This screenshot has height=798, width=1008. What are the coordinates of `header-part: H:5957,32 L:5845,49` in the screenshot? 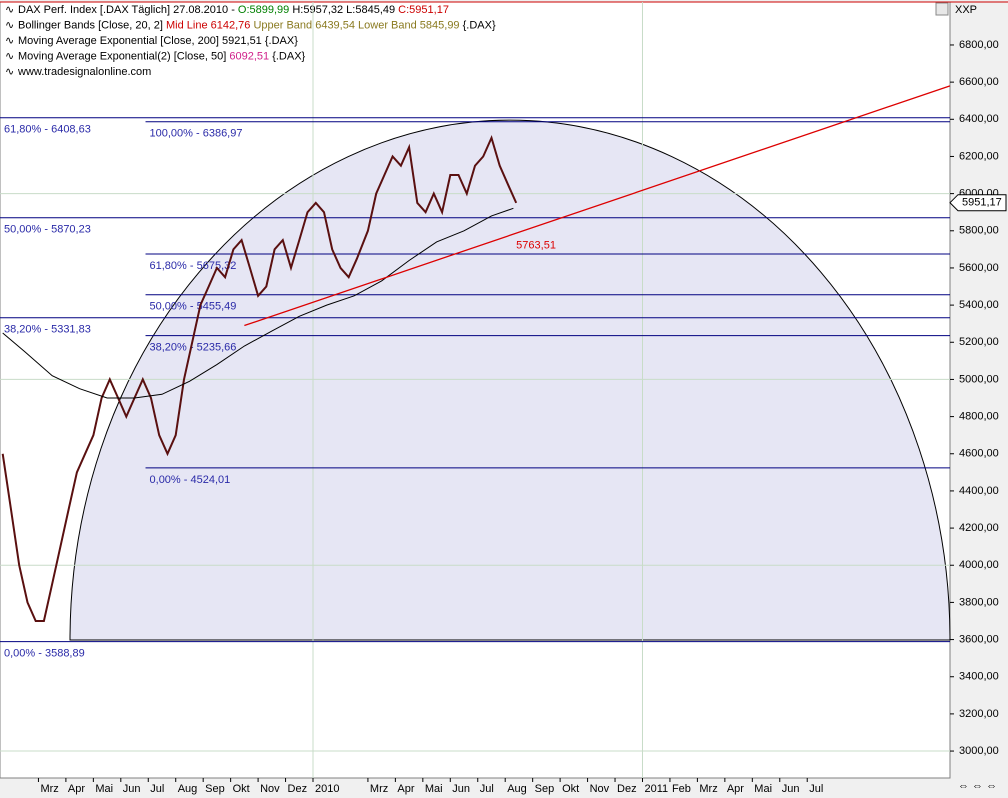 It's located at (343, 10).